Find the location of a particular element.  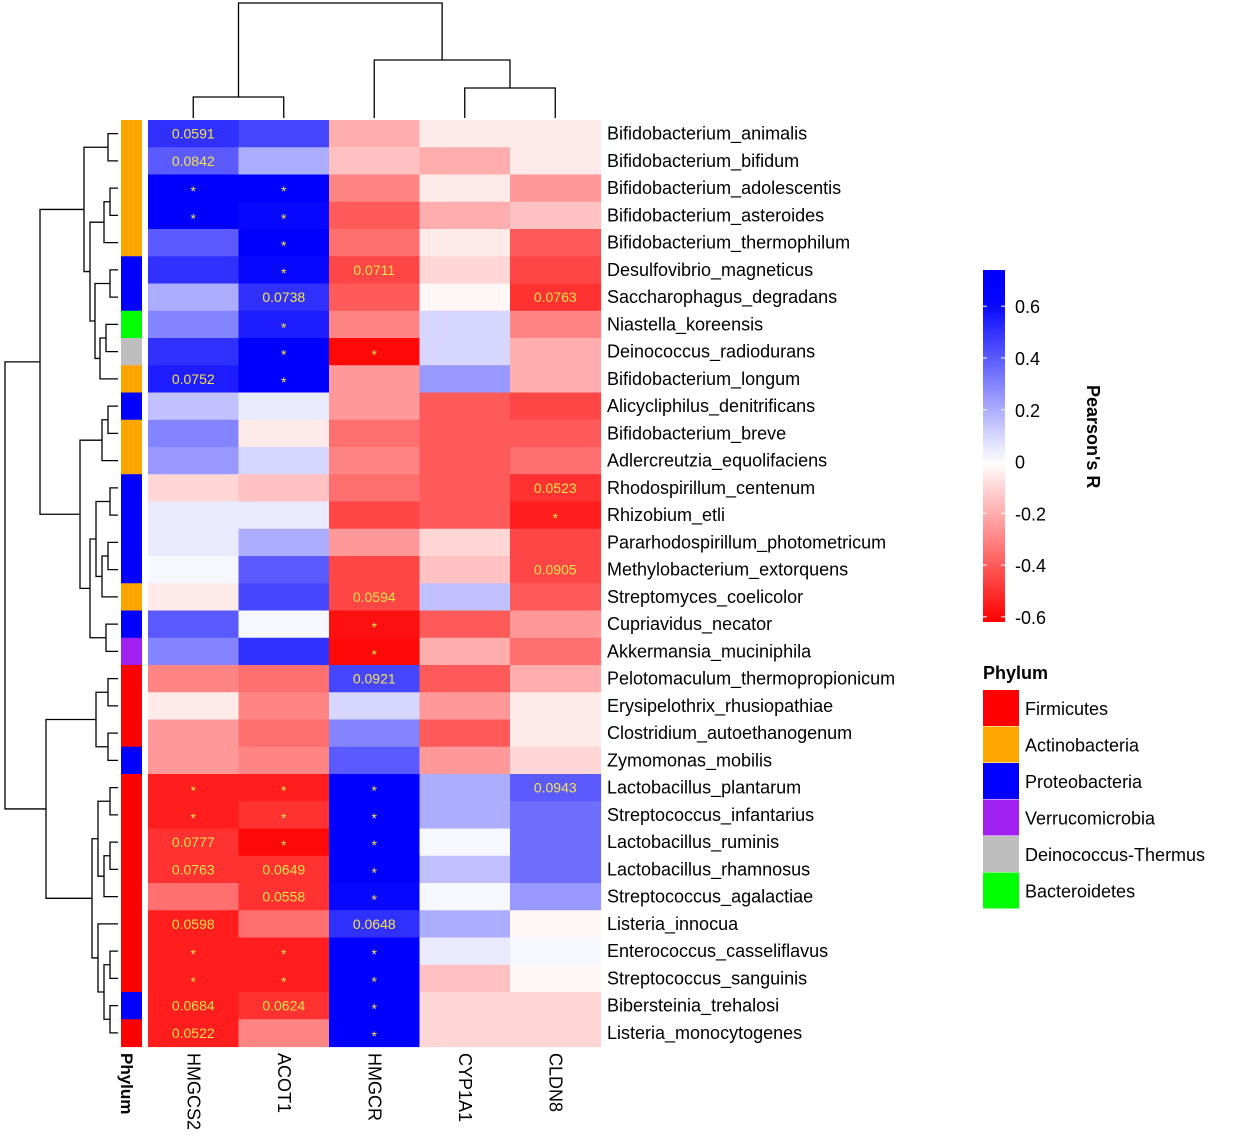

column-label: CLDN8 is located at coordinates (555, 1082).